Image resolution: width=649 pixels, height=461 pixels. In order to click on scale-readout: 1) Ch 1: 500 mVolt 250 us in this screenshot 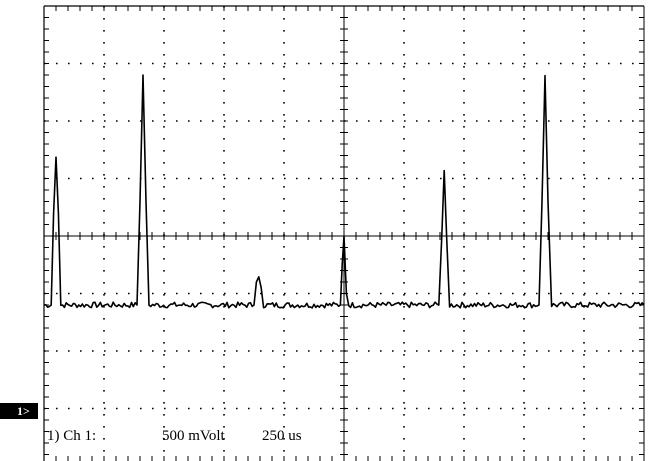, I will do `click(174, 436)`.